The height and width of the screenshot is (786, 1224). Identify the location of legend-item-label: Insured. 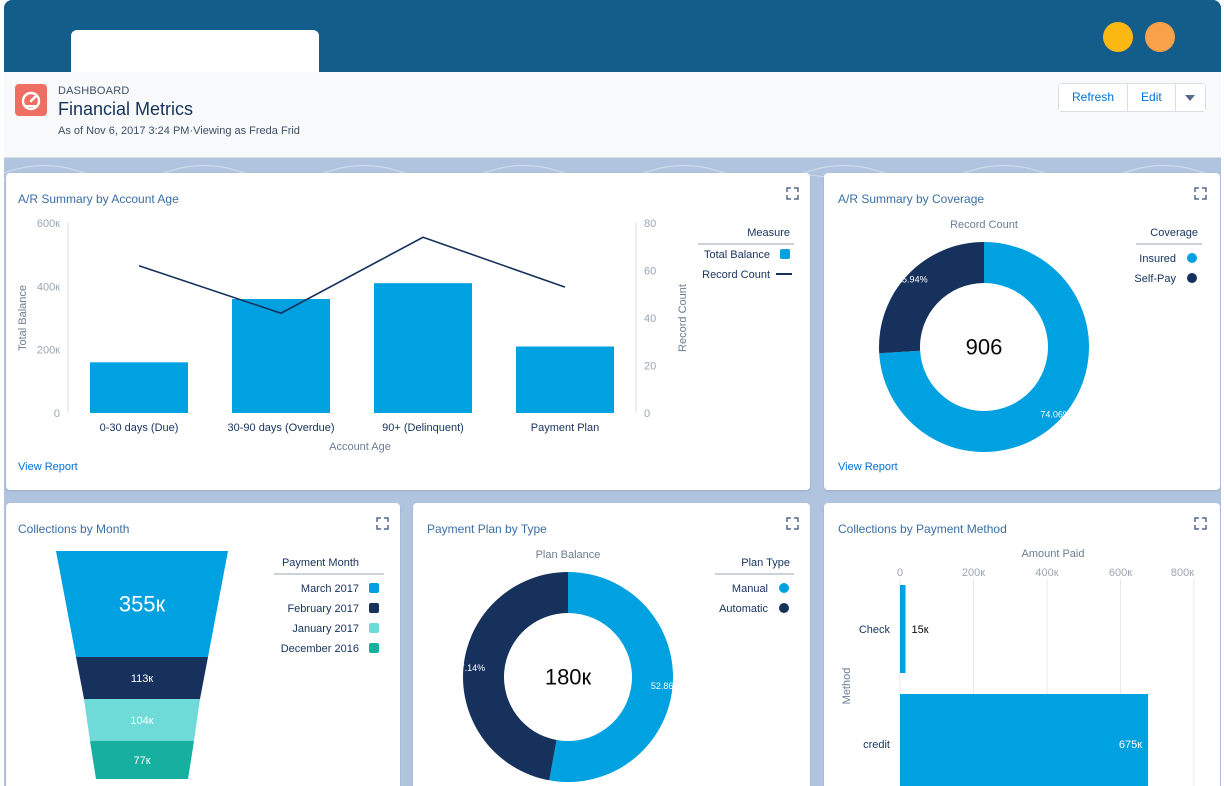
(1157, 259).